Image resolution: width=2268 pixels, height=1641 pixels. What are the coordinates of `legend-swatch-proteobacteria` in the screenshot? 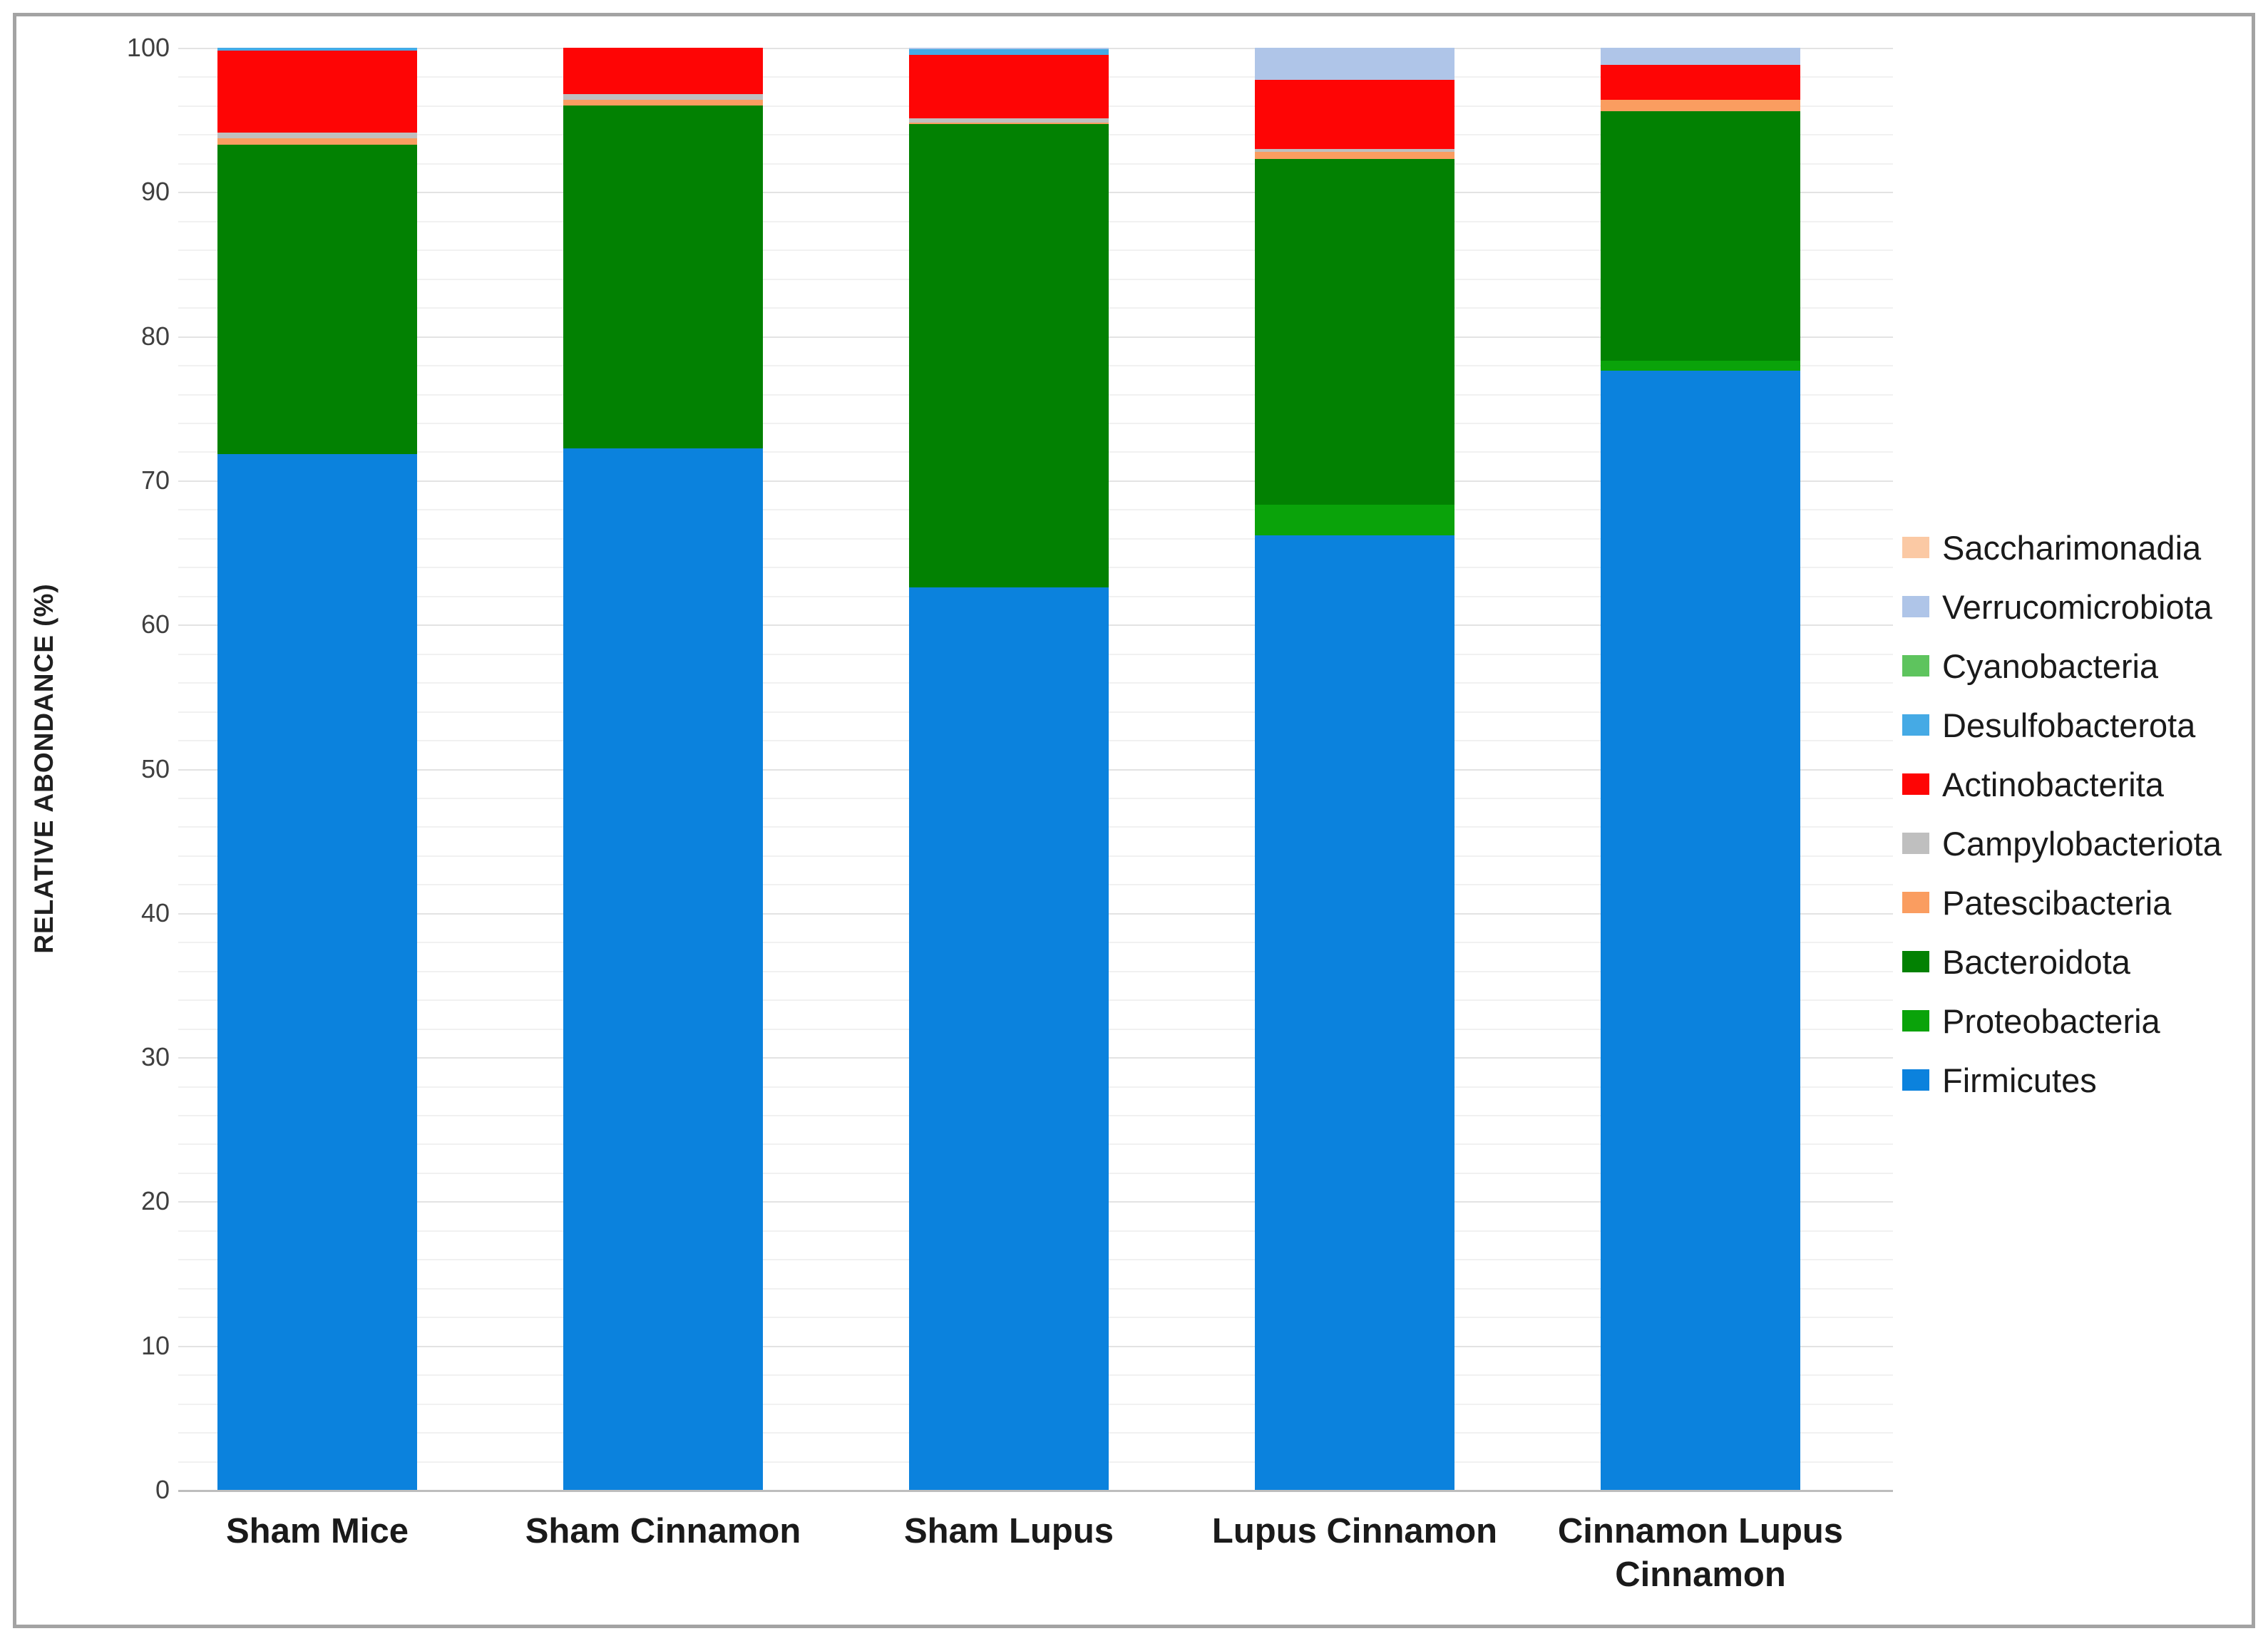 It's located at (1915, 1021).